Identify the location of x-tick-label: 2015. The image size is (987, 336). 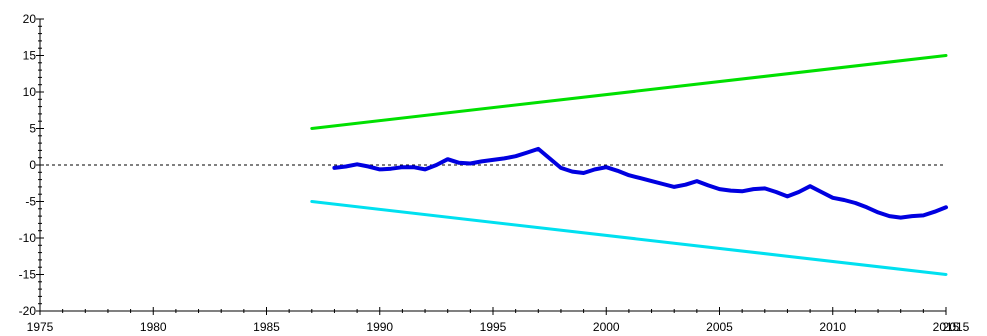
(946, 327).